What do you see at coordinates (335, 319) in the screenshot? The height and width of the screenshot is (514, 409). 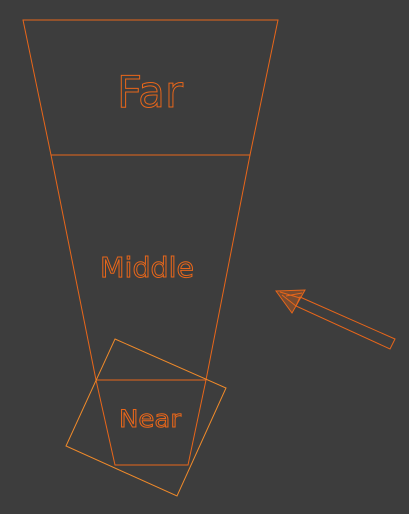 I see `arrow-icon` at bounding box center [335, 319].